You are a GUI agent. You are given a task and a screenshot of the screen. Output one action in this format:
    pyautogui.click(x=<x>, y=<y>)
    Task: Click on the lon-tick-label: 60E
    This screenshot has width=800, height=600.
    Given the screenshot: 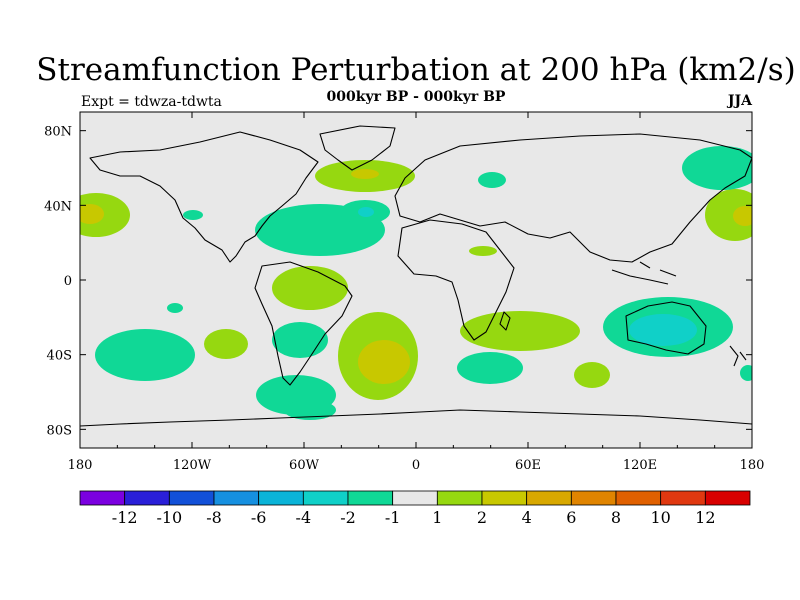 What is the action you would take?
    pyautogui.click(x=528, y=465)
    